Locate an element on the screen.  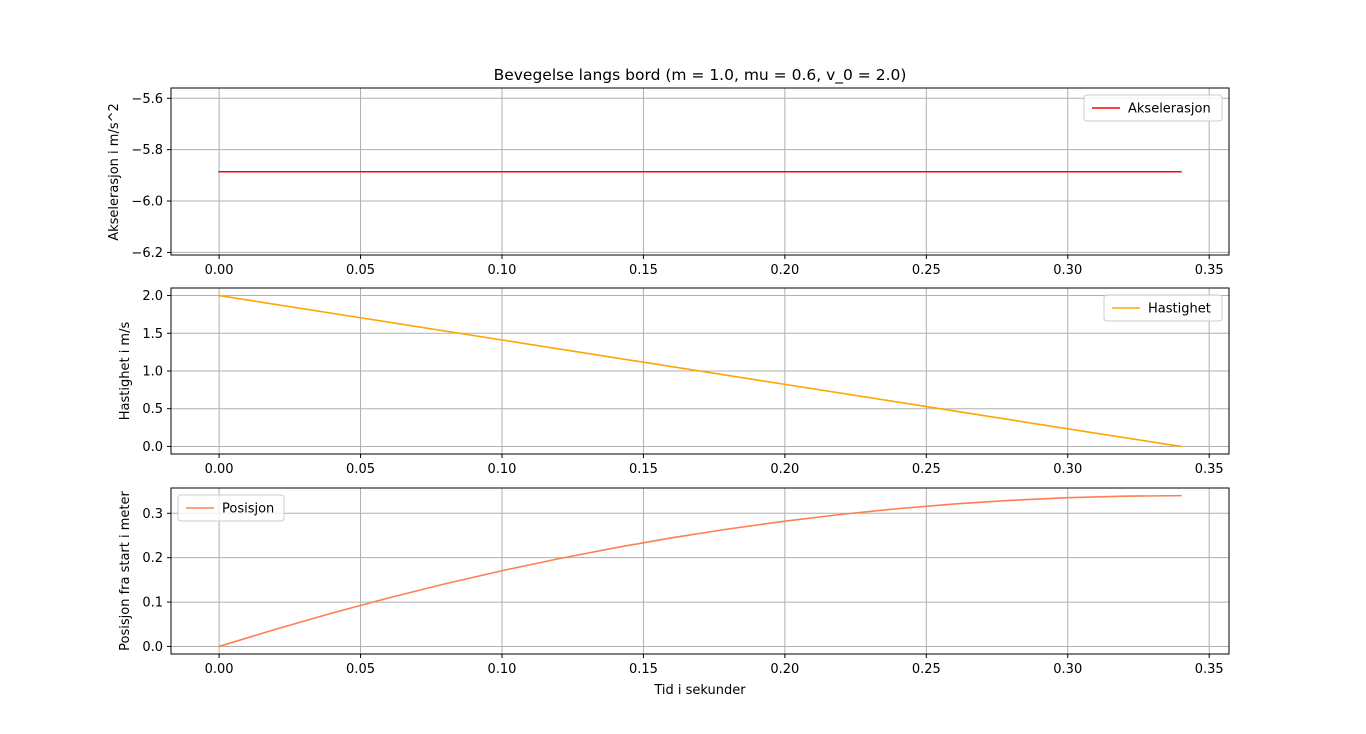
velocity-y-tick-label: 2.0 is located at coordinates (152, 296).